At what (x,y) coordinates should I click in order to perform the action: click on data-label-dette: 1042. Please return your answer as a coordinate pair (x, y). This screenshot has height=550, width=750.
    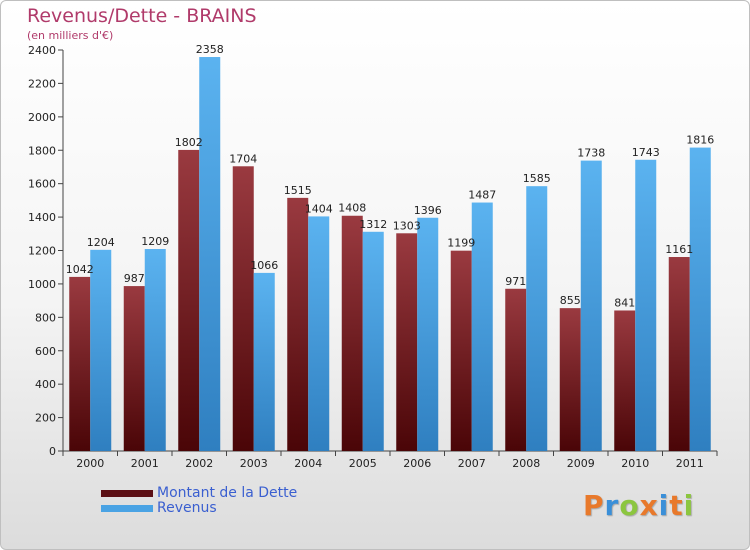
    Looking at the image, I should click on (80, 269).